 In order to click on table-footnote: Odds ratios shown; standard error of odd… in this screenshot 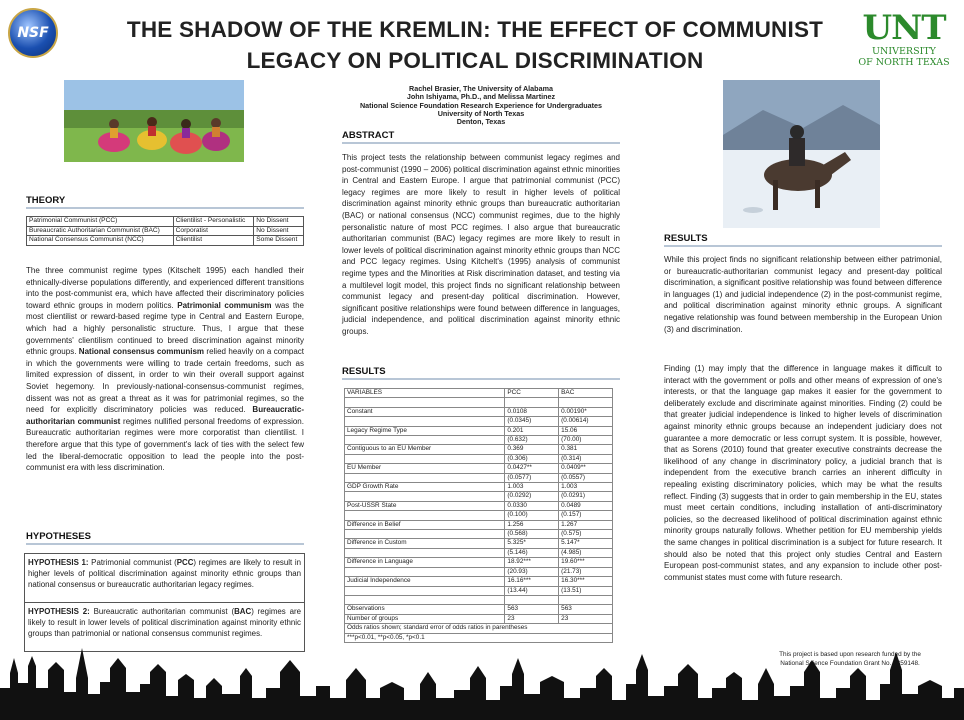, I will do `click(478, 628)`.